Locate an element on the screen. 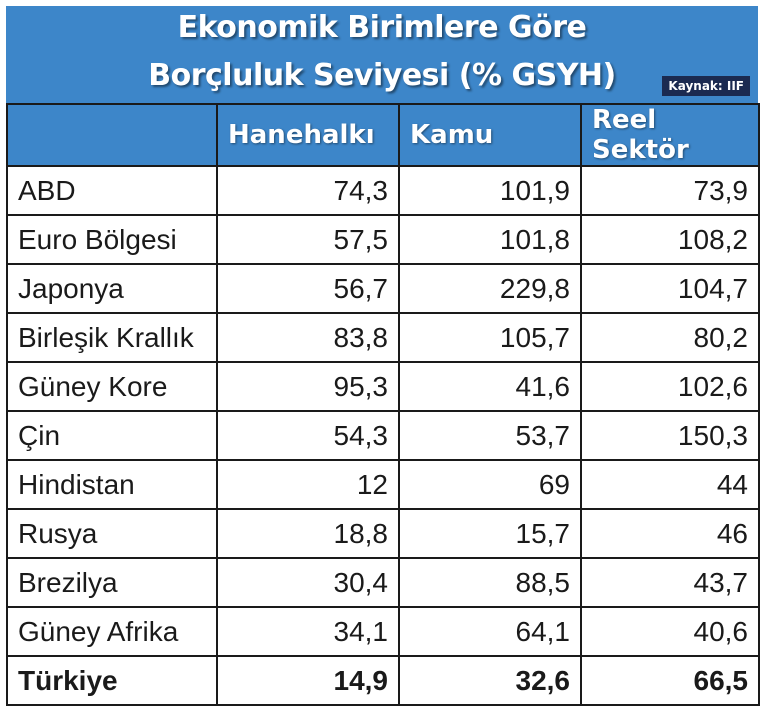  chart-title-line-2: Borçluluk Seviyesi (% GSYH) is located at coordinates (382, 75).